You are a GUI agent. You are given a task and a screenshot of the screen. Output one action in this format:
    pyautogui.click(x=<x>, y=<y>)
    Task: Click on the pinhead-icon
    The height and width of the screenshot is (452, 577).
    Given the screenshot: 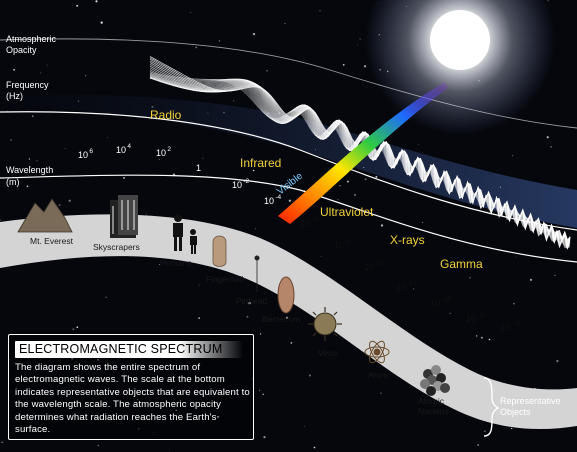 What is the action you would take?
    pyautogui.click(x=257, y=273)
    